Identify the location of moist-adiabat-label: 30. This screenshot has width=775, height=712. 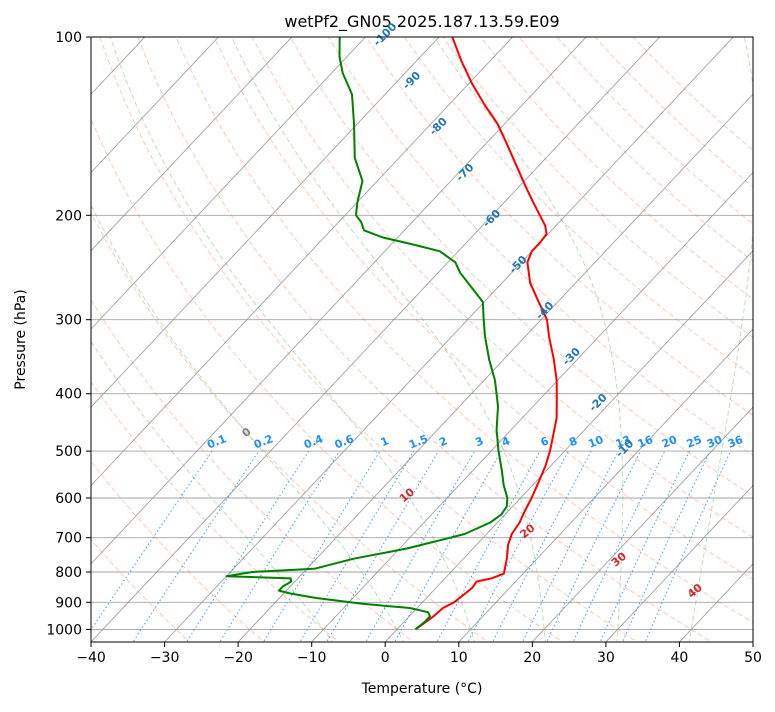
(619, 559).